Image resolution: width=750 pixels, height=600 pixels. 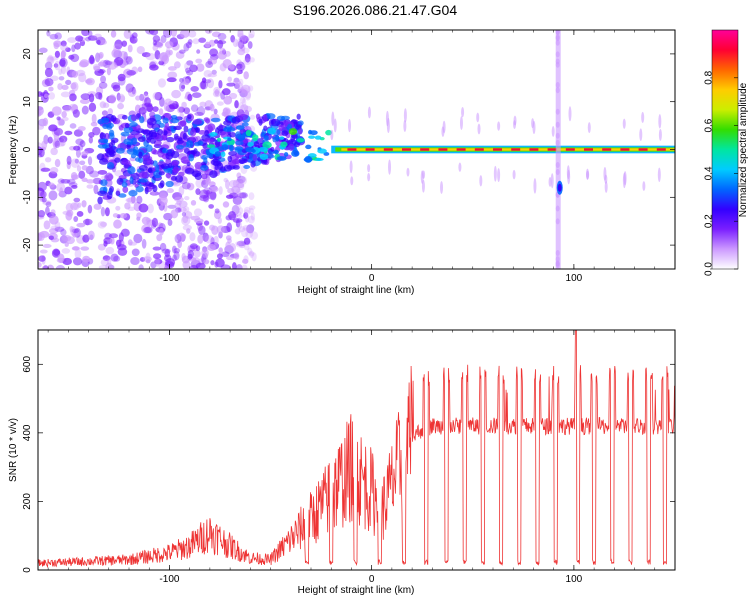 What do you see at coordinates (356, 290) in the screenshot?
I see `spectrogram-x-axis-title: Height of straight line (km)` at bounding box center [356, 290].